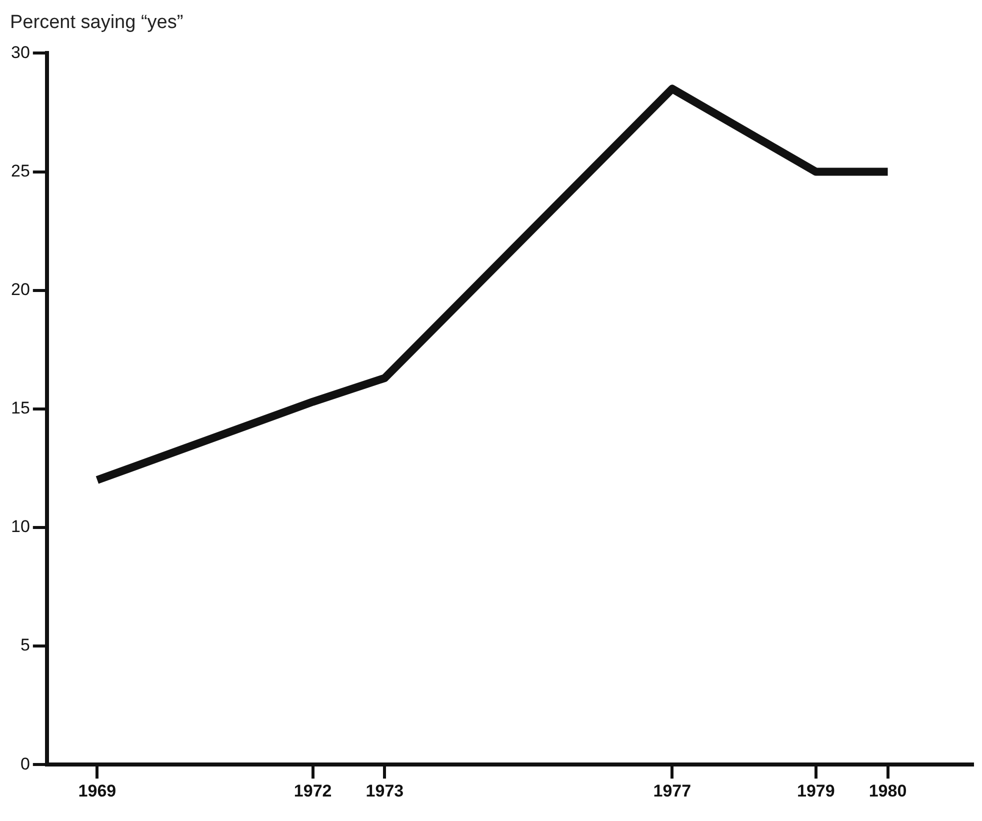  I want to click on y-tick-label: 30, so click(20, 52).